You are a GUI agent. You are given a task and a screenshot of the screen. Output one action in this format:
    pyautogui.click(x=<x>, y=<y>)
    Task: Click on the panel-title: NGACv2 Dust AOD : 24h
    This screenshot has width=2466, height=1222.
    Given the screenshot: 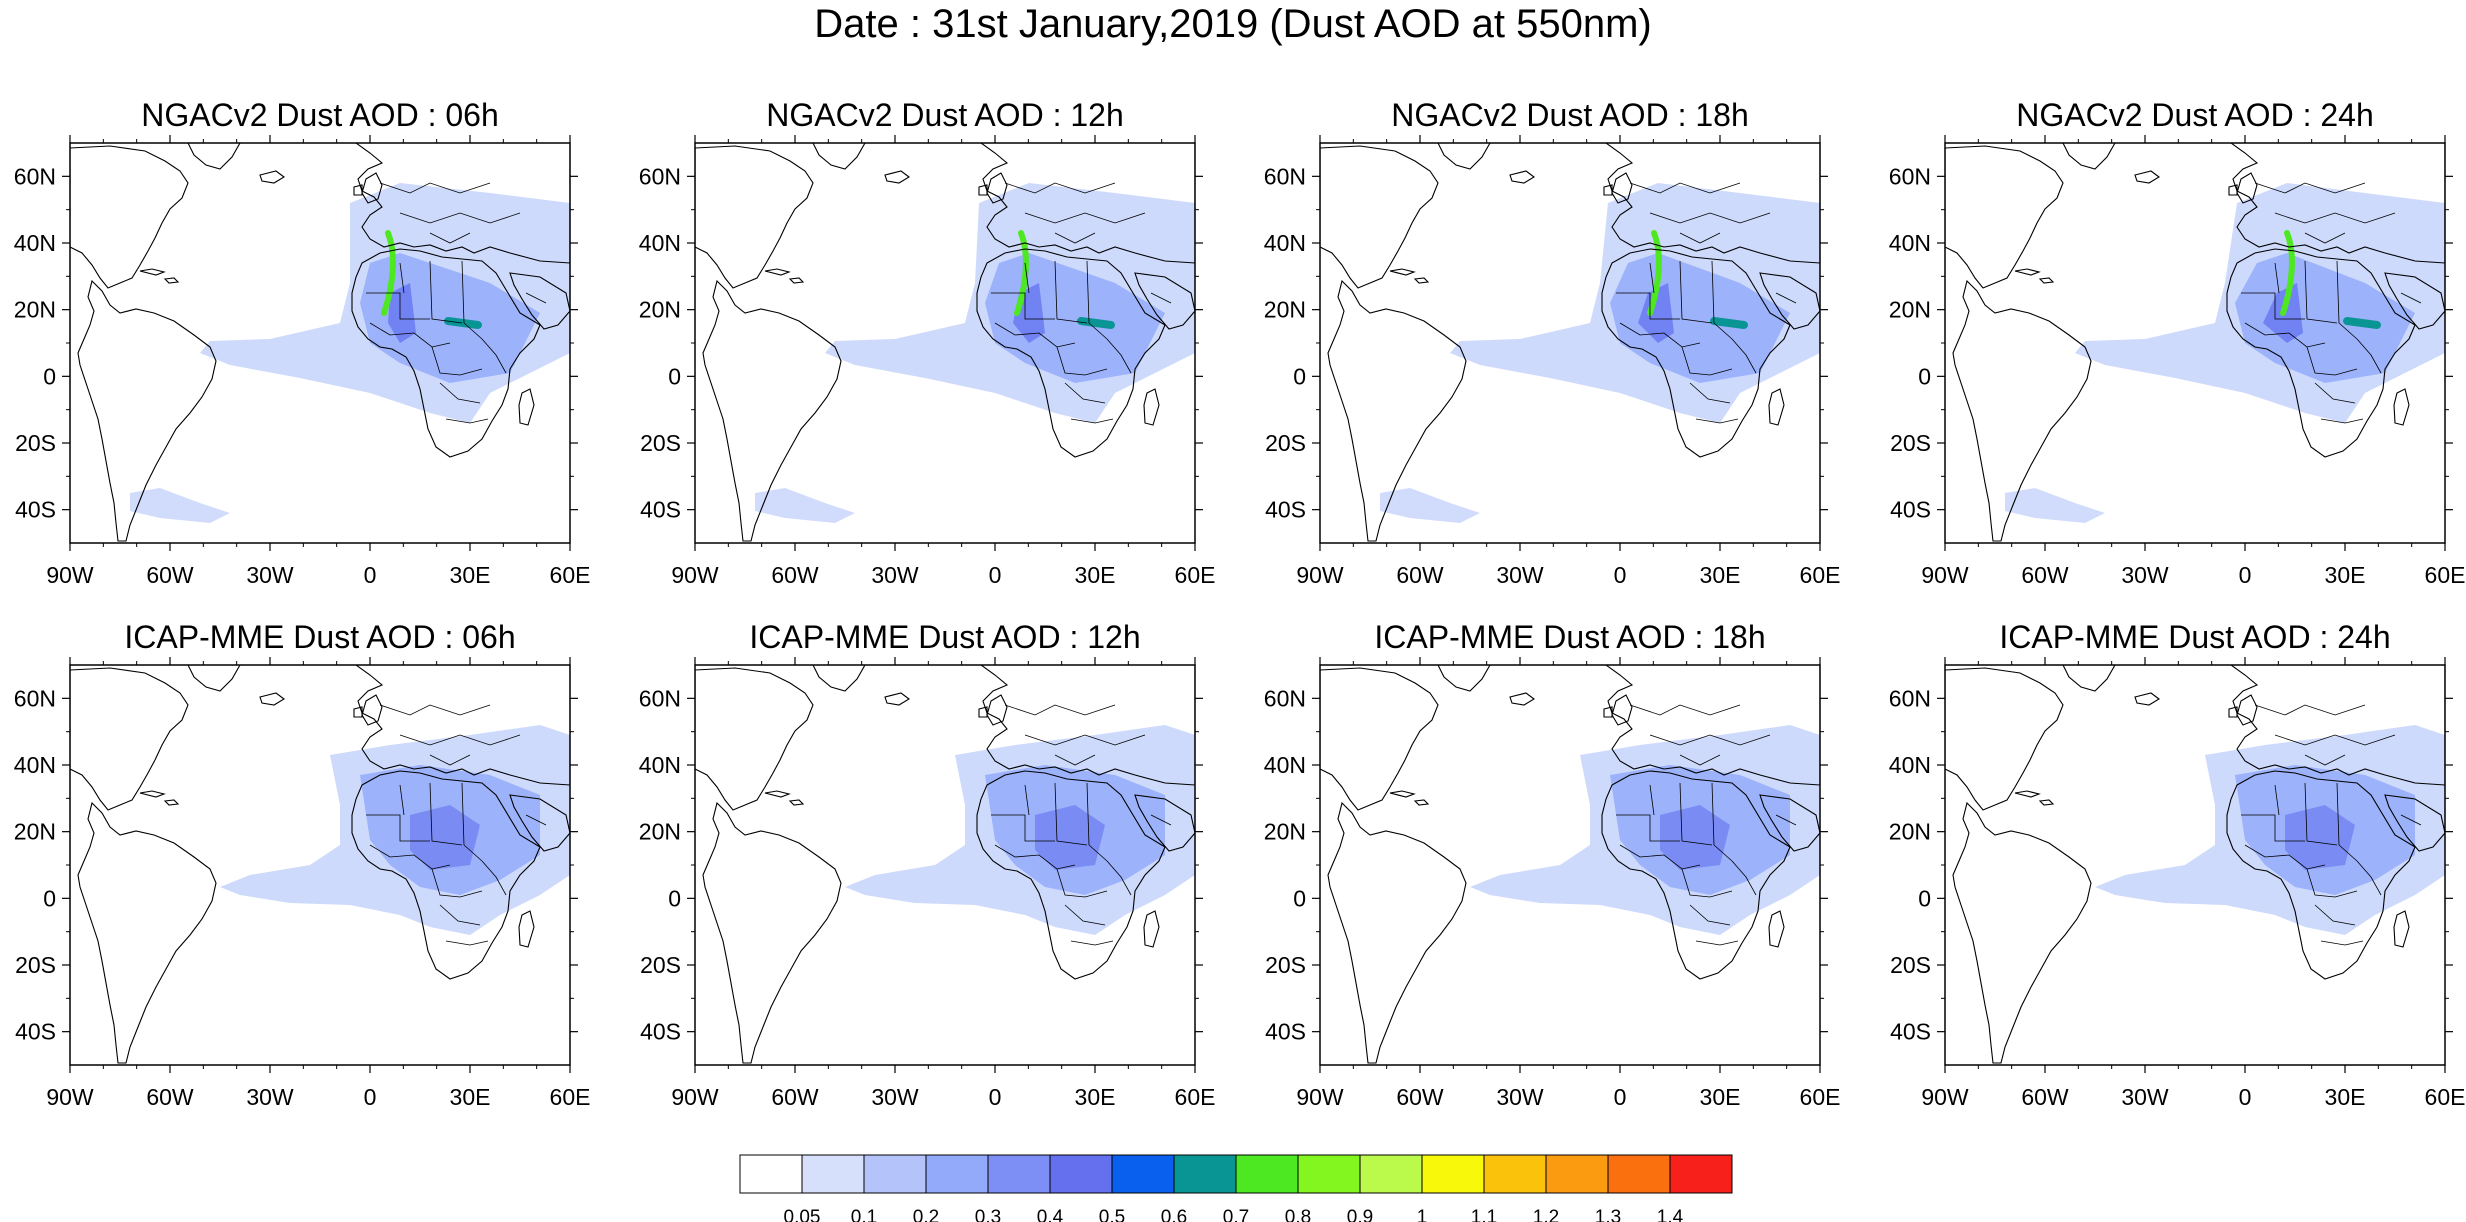 What is the action you would take?
    pyautogui.click(x=2194, y=115)
    